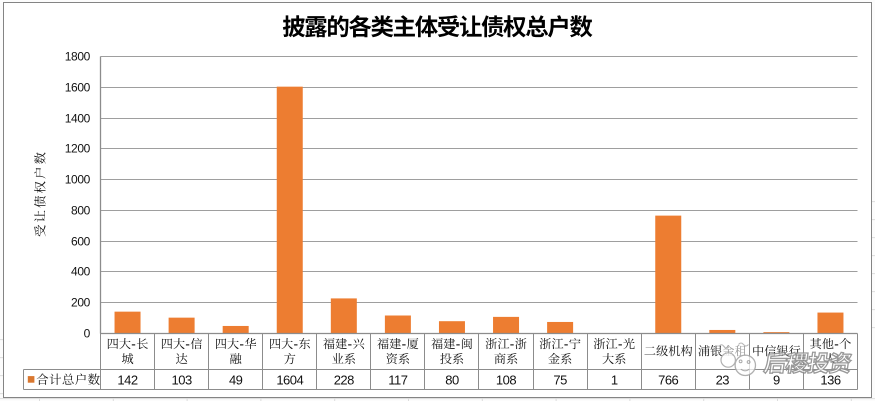 The height and width of the screenshot is (406, 875). What do you see at coordinates (289, 379) in the screenshot?
I see `svg-text: 1604` at bounding box center [289, 379].